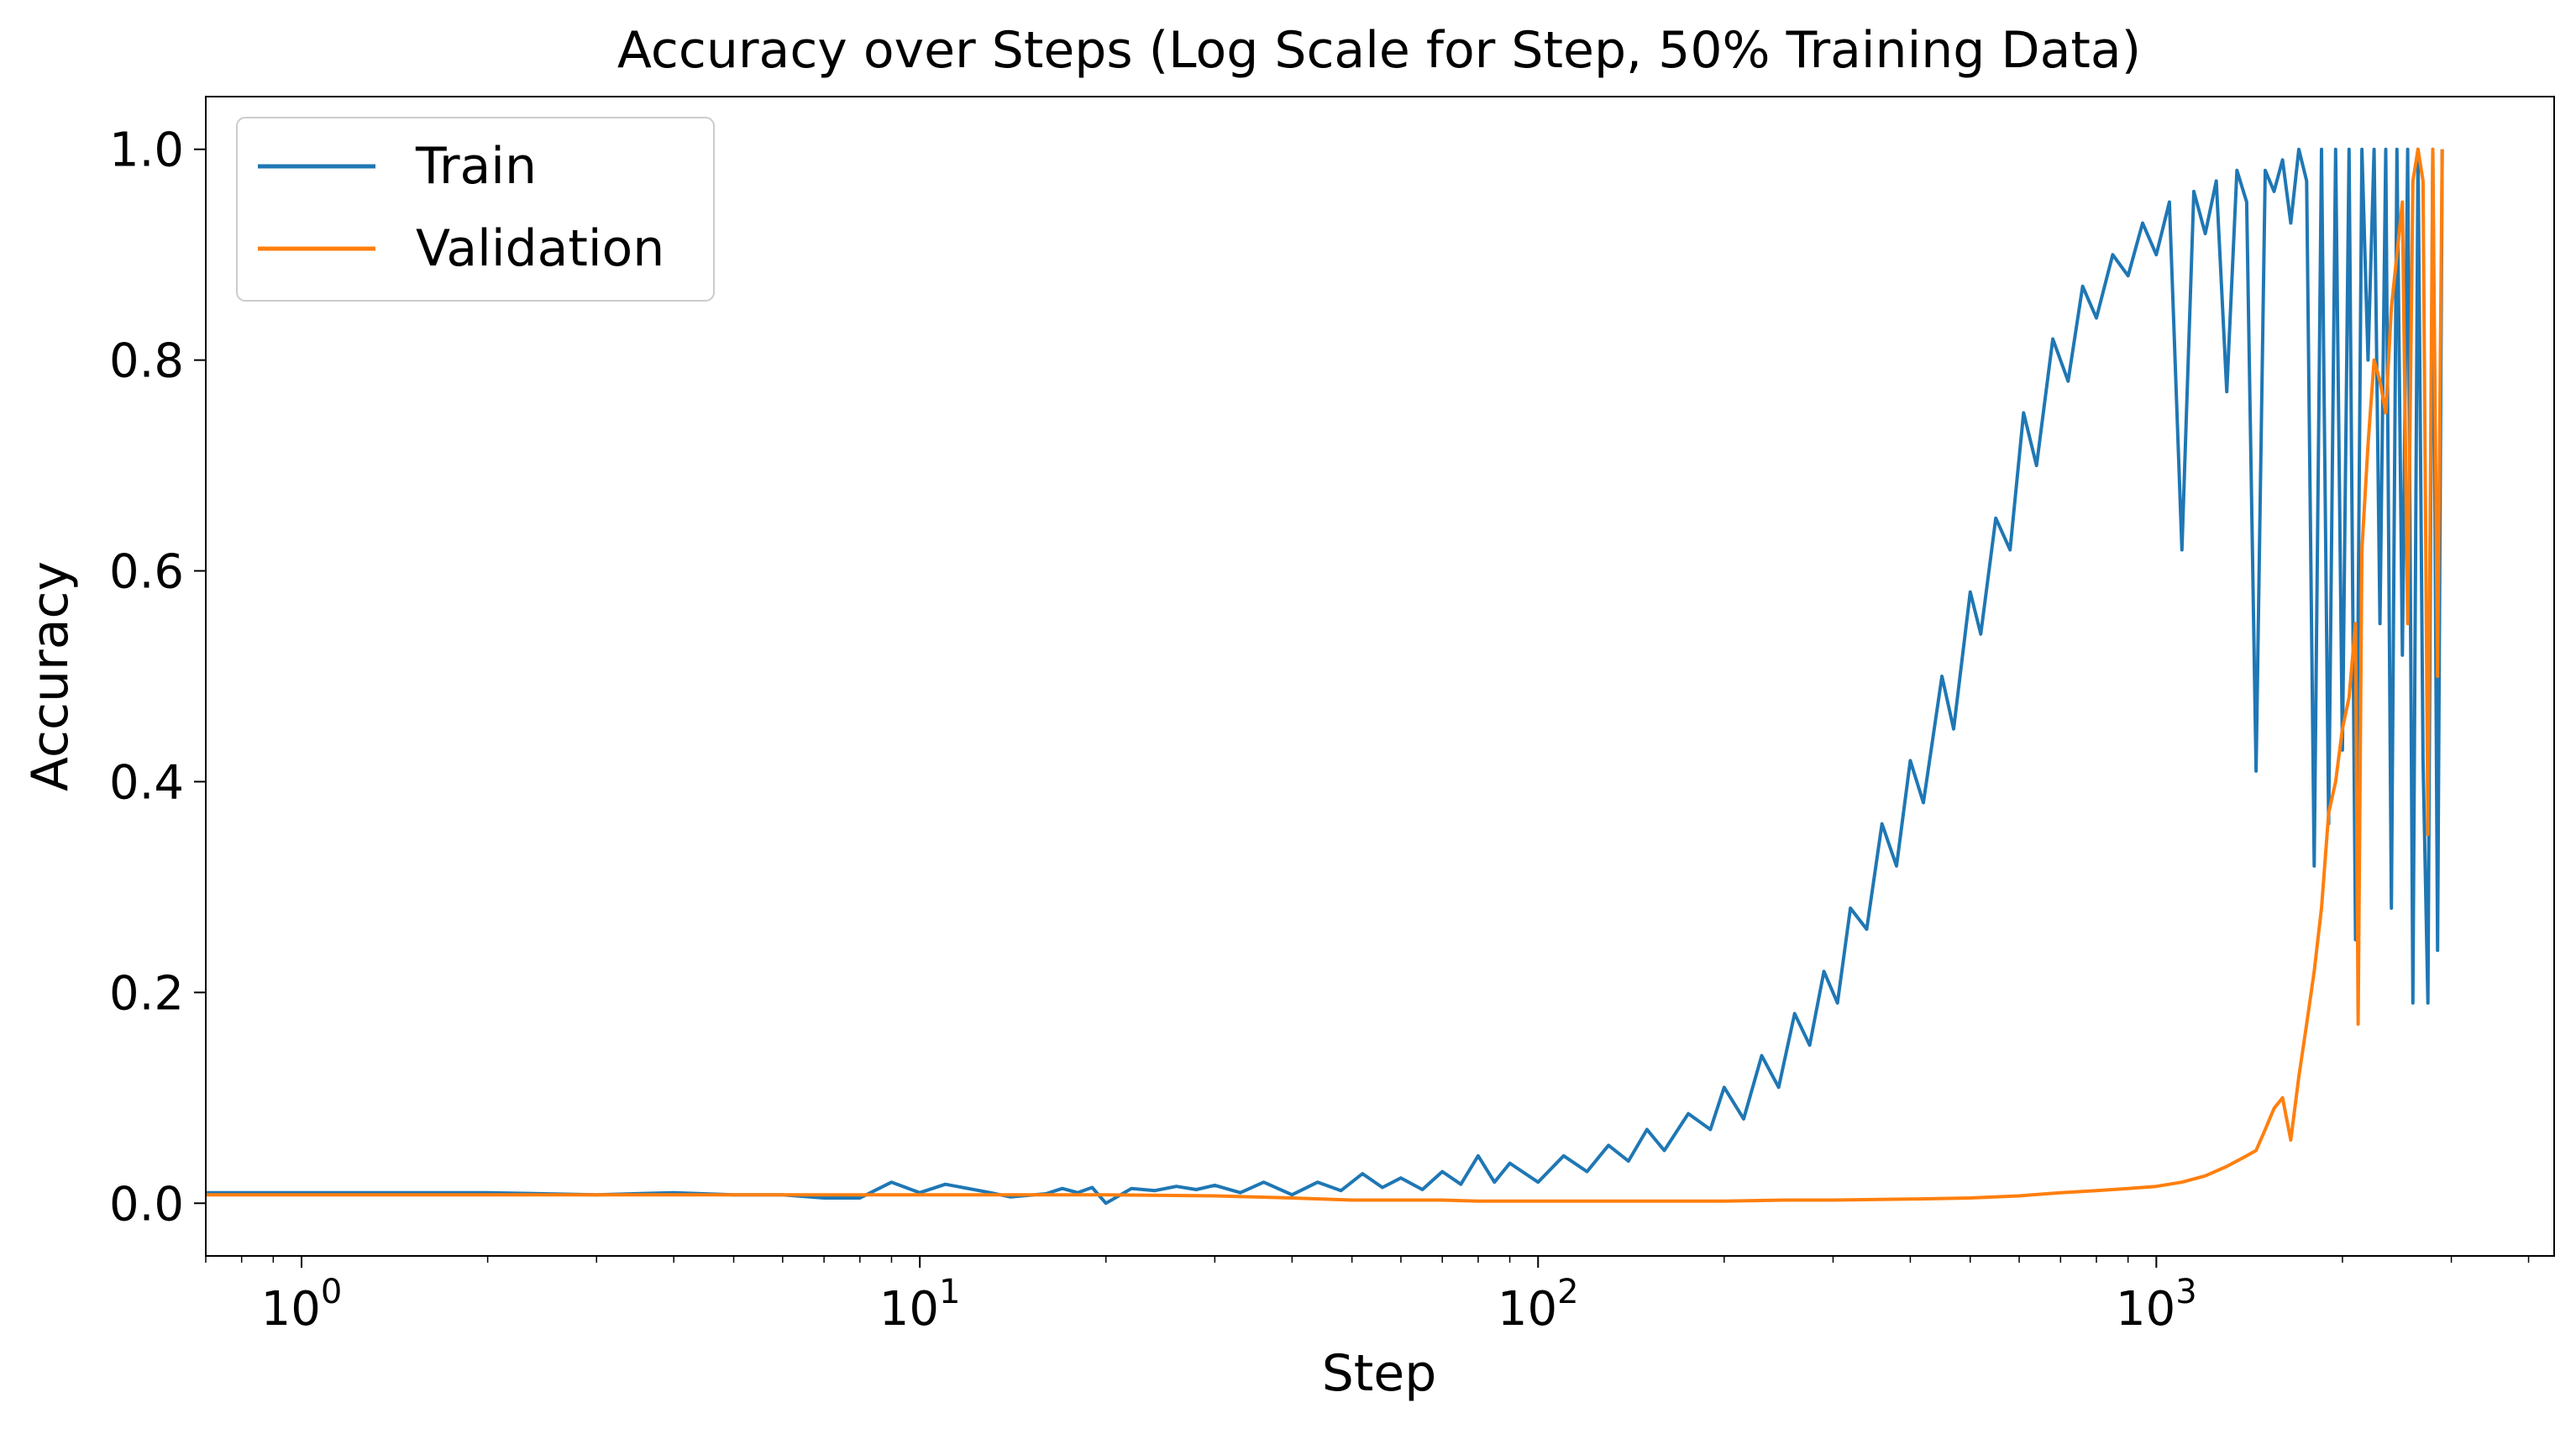 This screenshot has width=2576, height=1429. I want to click on legend-label-validation: Validation, so click(540, 249).